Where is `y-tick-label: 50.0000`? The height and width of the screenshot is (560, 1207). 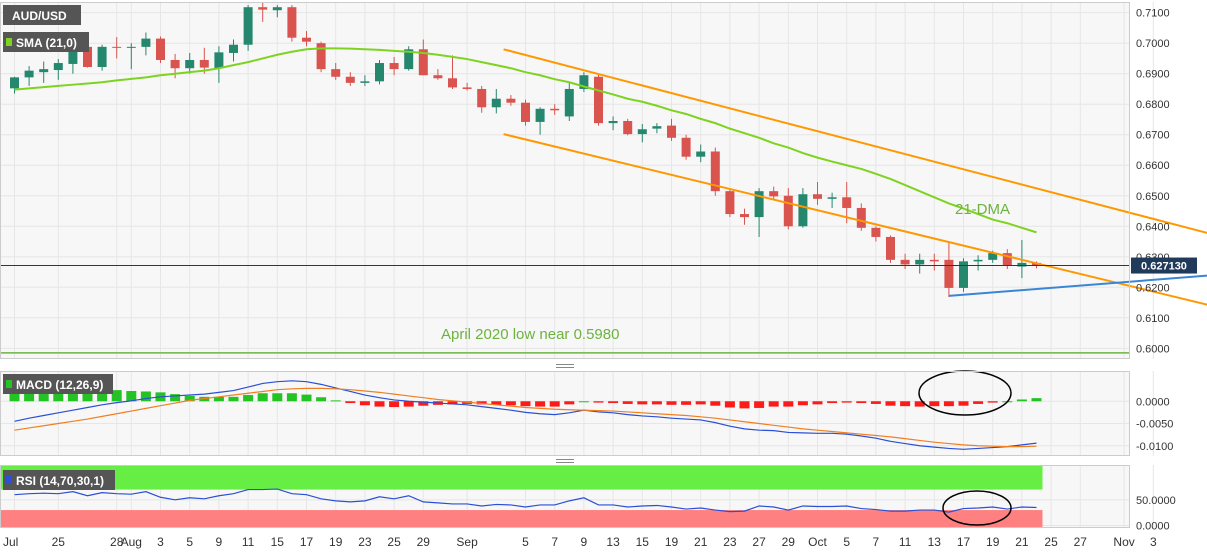 y-tick-label: 50.0000 is located at coordinates (1156, 501).